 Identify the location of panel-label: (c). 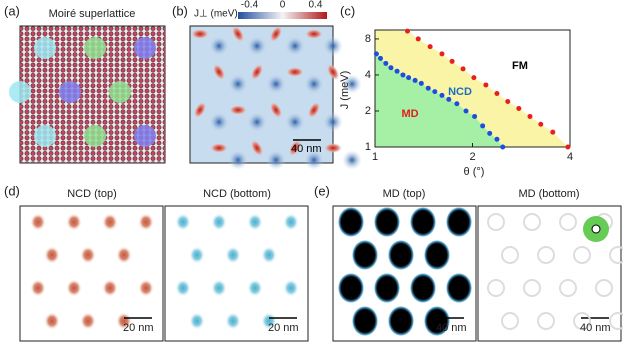
(347, 10).